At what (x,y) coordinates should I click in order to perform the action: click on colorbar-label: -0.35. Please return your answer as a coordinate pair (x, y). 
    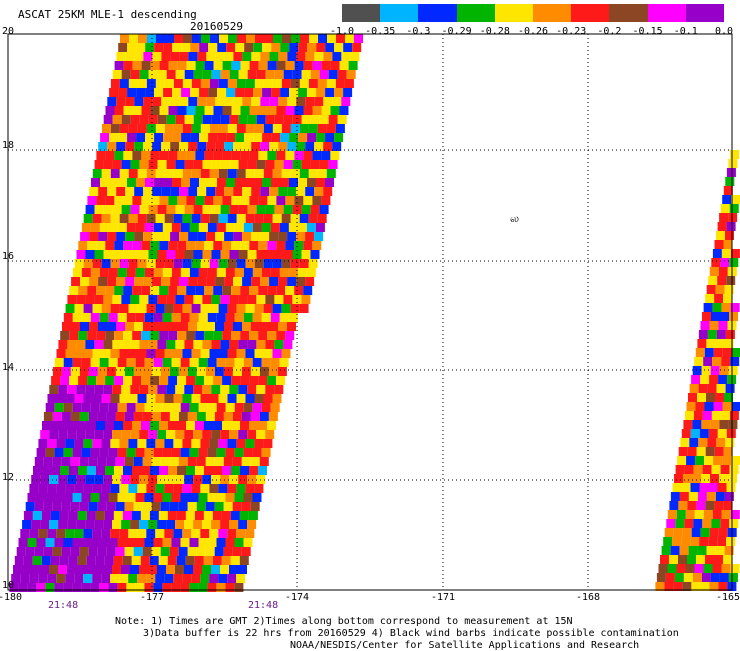
    Looking at the image, I should click on (380, 31).